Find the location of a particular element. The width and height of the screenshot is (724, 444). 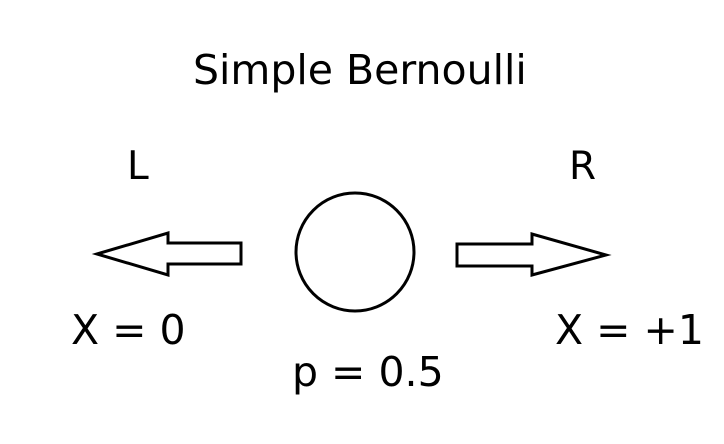

left-arrow is located at coordinates (167, 254).